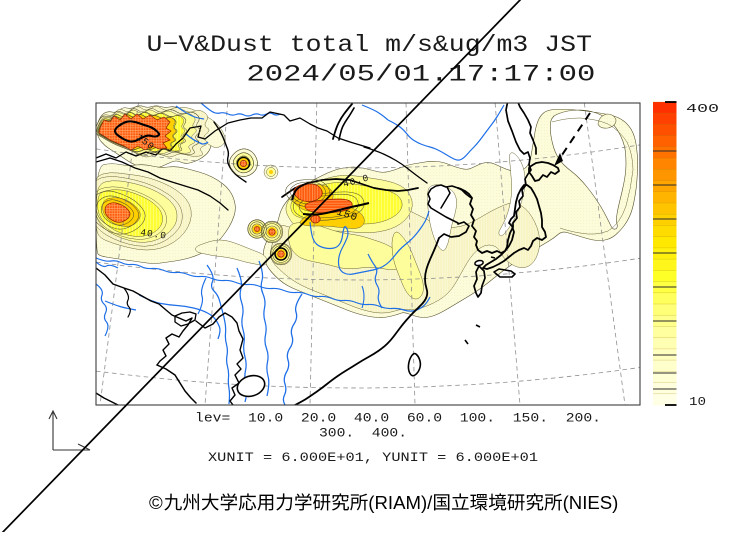  What do you see at coordinates (373, 457) in the screenshot?
I see `svg-text:XUNIT = 6.000E+01, YUNIT = 6.0: XUNIT = 6.000E+01, YUNIT = 6.000E+01` at bounding box center [373, 457].